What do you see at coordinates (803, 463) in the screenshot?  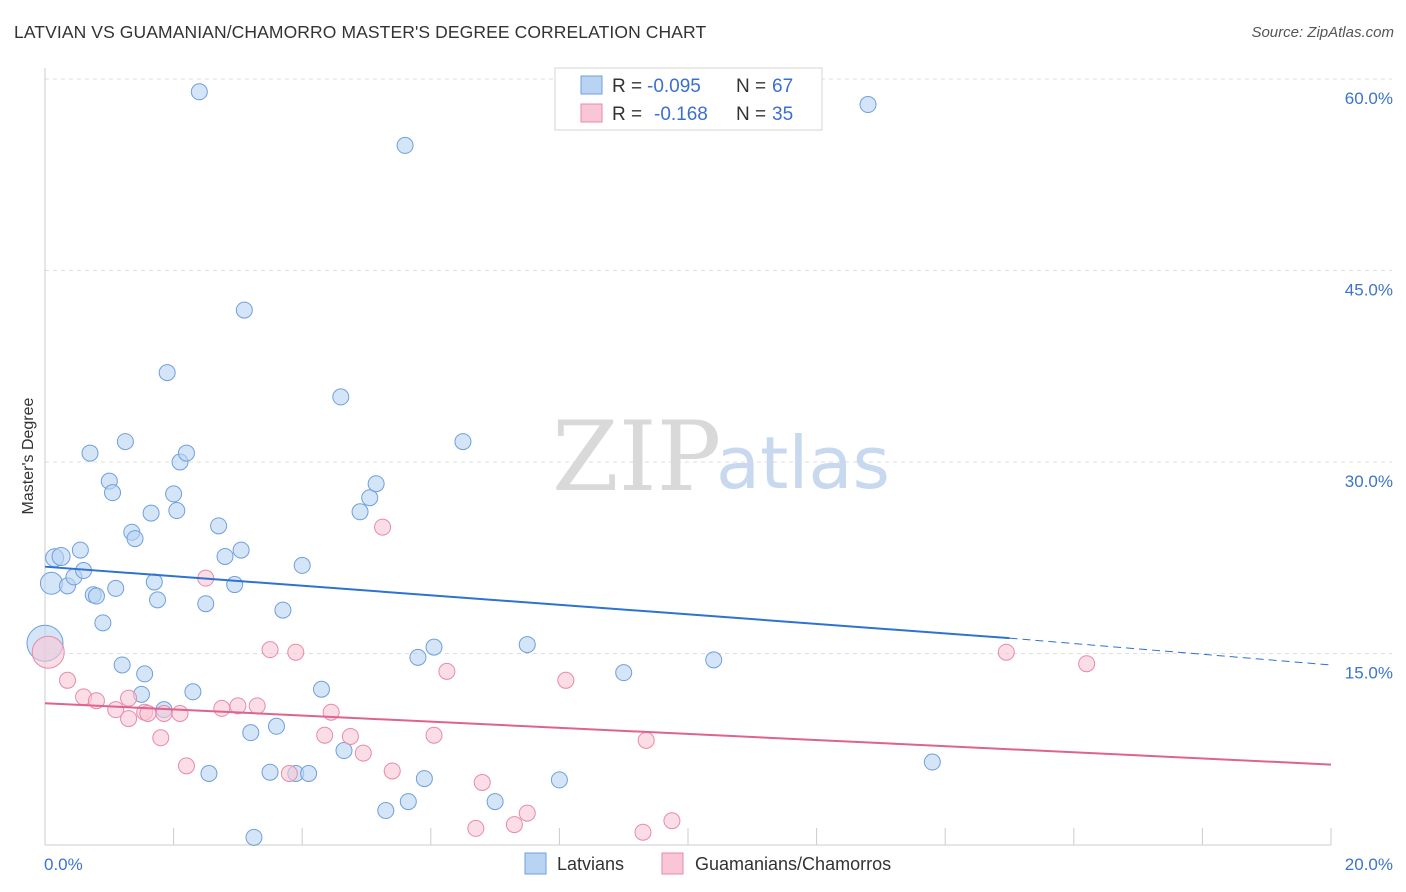 I see `watermark-atlas: atlas` at bounding box center [803, 463].